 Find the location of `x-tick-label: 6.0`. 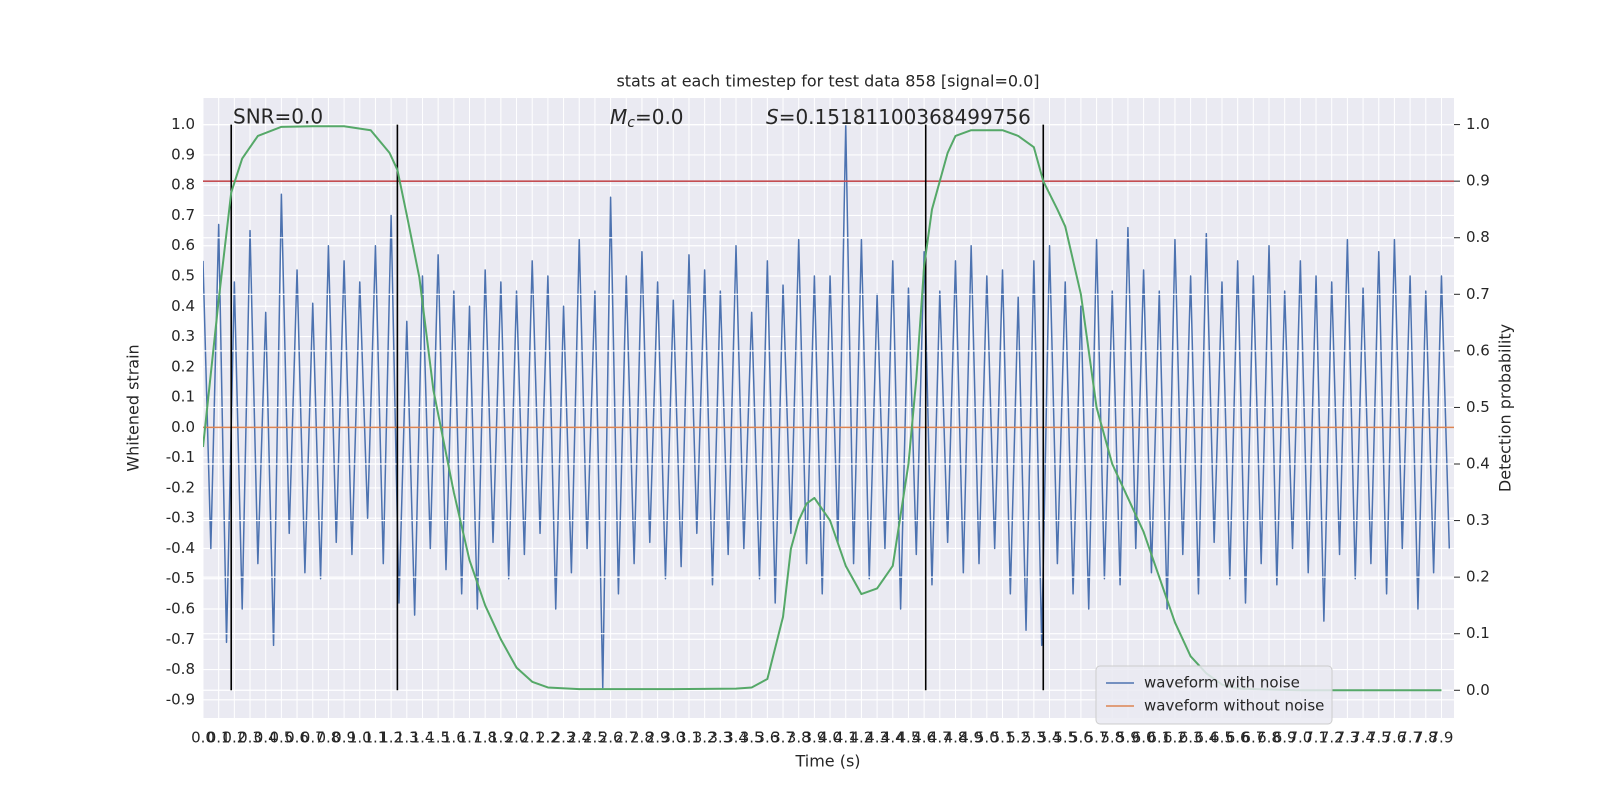

x-tick-label: 6.0 is located at coordinates (1144, 738).